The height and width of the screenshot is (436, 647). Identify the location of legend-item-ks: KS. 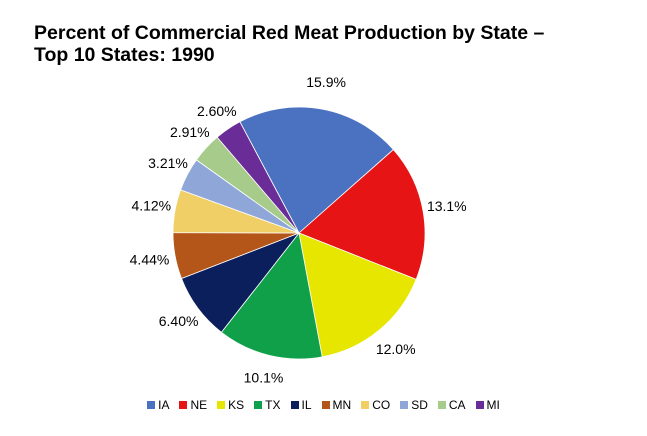
(230, 405).